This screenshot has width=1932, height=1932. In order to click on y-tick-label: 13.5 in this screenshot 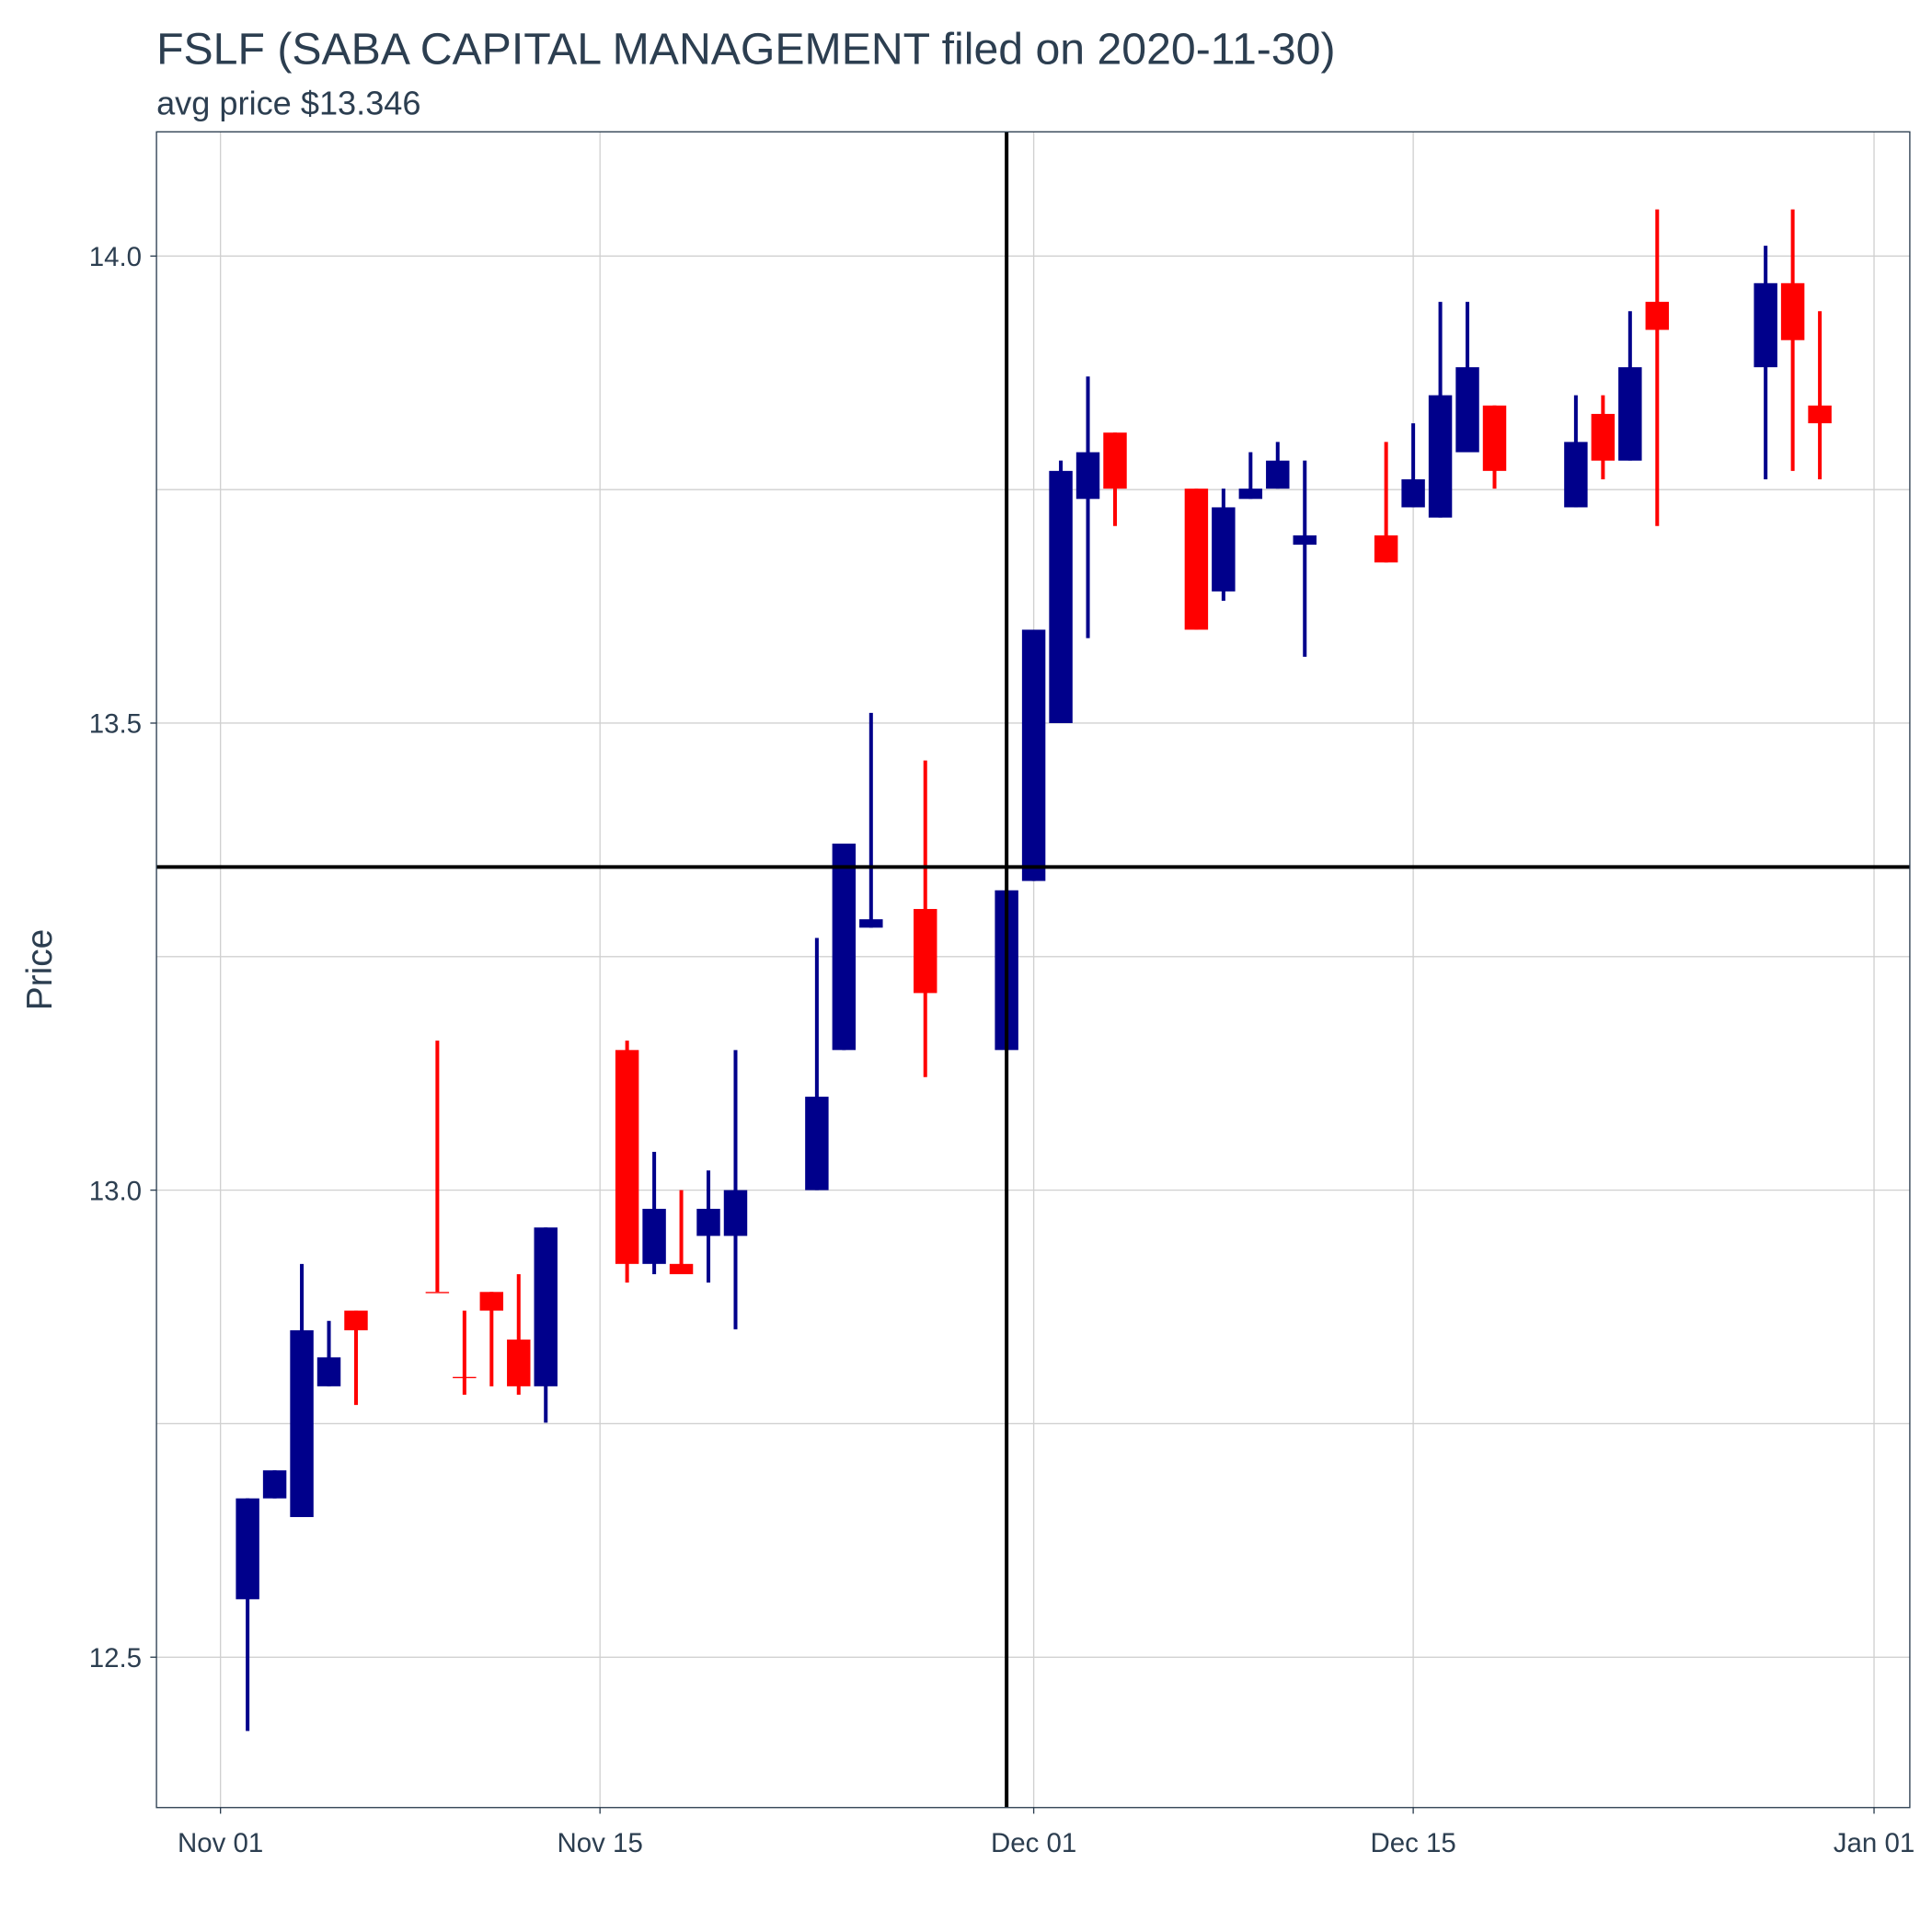, I will do `click(115, 724)`.